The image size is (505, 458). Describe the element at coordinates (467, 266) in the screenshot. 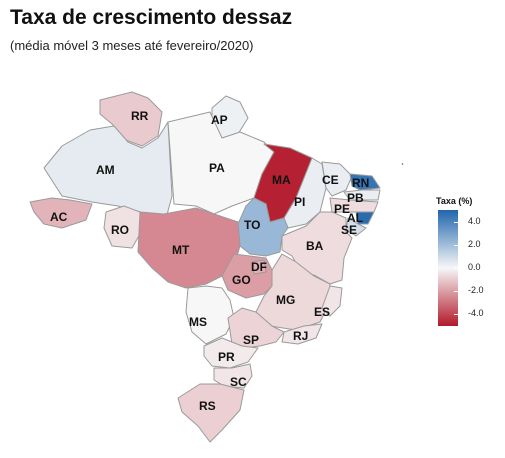

I see `color-legend: Taxa (%) 4.0 2.0 0.0 -2.0 -4.0` at that location.